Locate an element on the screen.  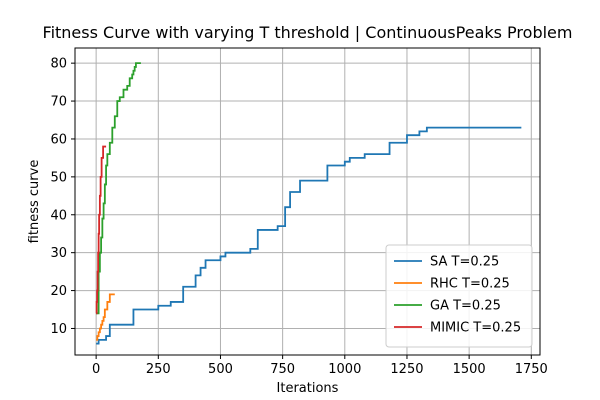
legend-box is located at coordinates (459, 296).